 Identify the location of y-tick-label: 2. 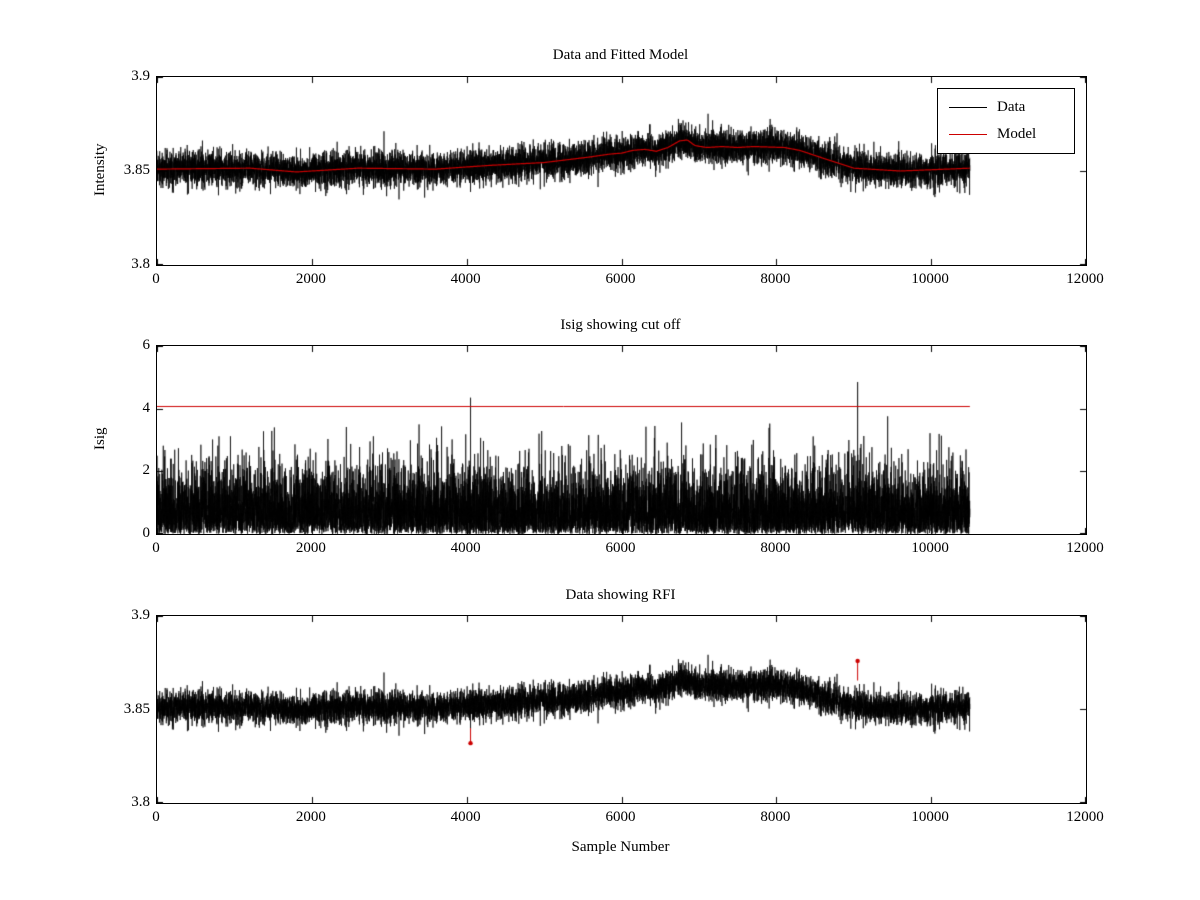
(146, 470).